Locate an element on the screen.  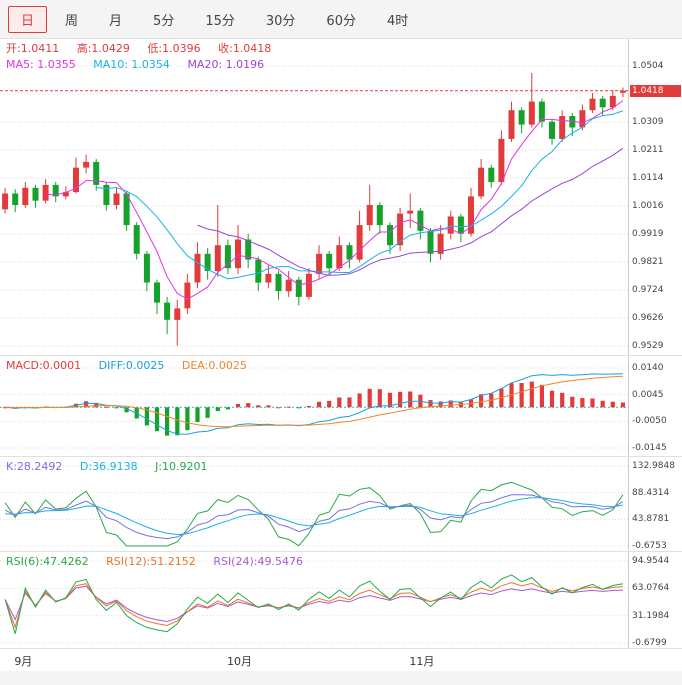
tab-5min: 5分 is located at coordinates (164, 21).